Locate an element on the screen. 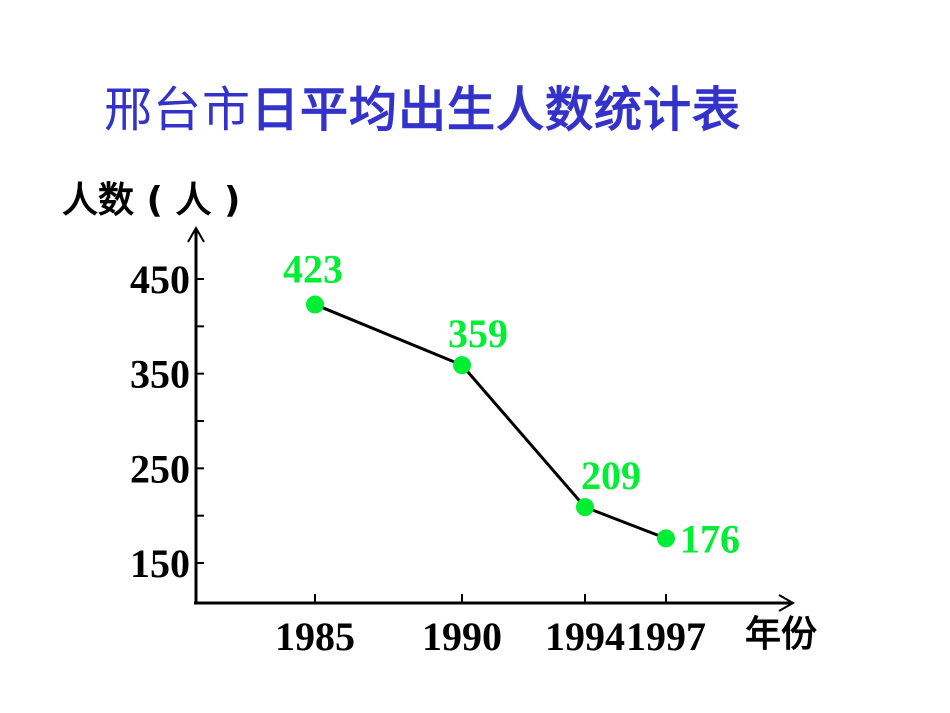 The height and width of the screenshot is (713, 950). chart-title: 邢台市日平均出生人数统计表 is located at coordinates (454, 110).